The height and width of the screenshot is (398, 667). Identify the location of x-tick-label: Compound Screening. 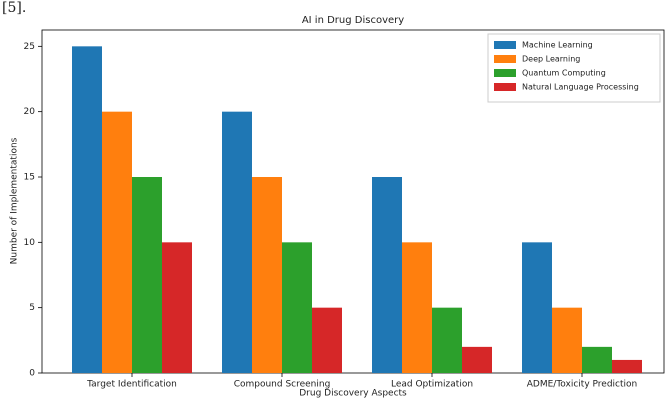
(282, 385).